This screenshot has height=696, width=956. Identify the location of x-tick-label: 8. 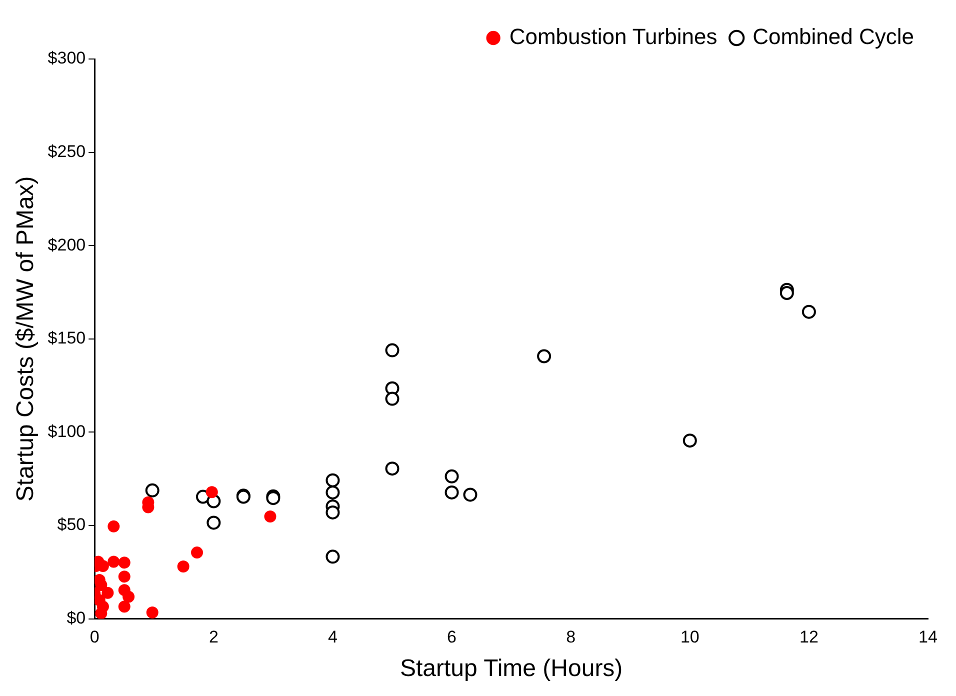
(571, 637).